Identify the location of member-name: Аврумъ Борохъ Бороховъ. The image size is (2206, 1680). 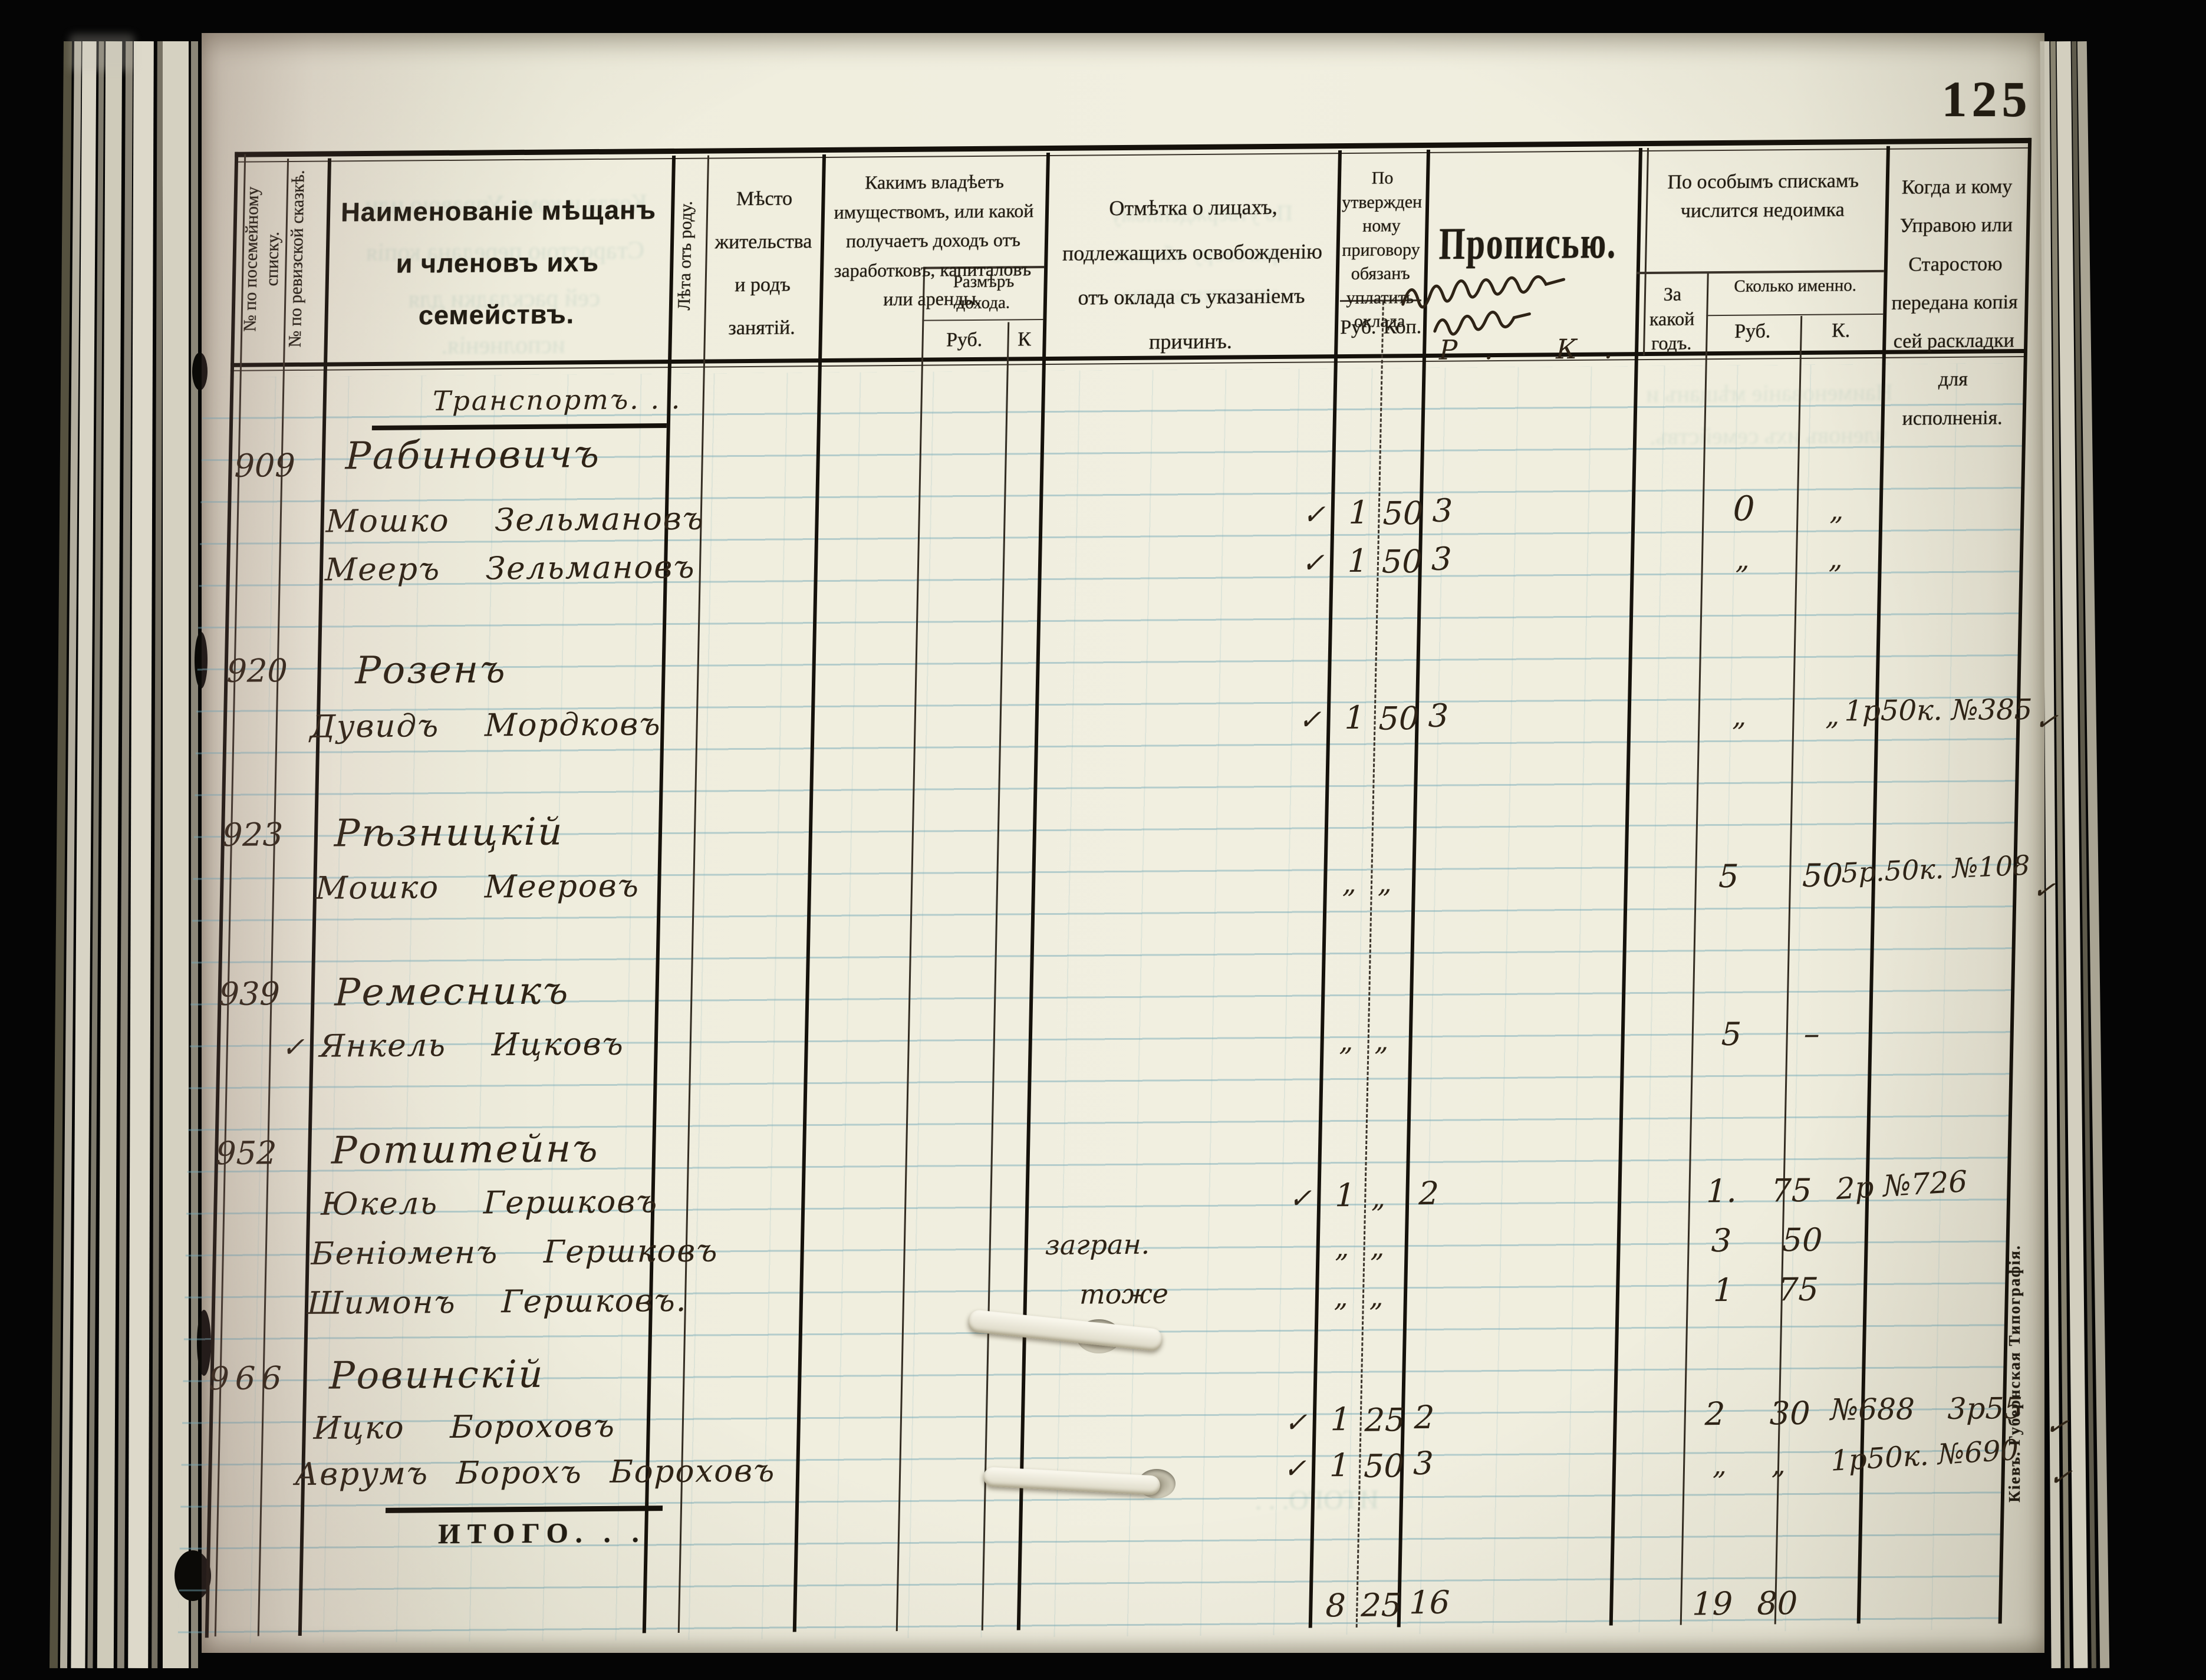
(535, 1472).